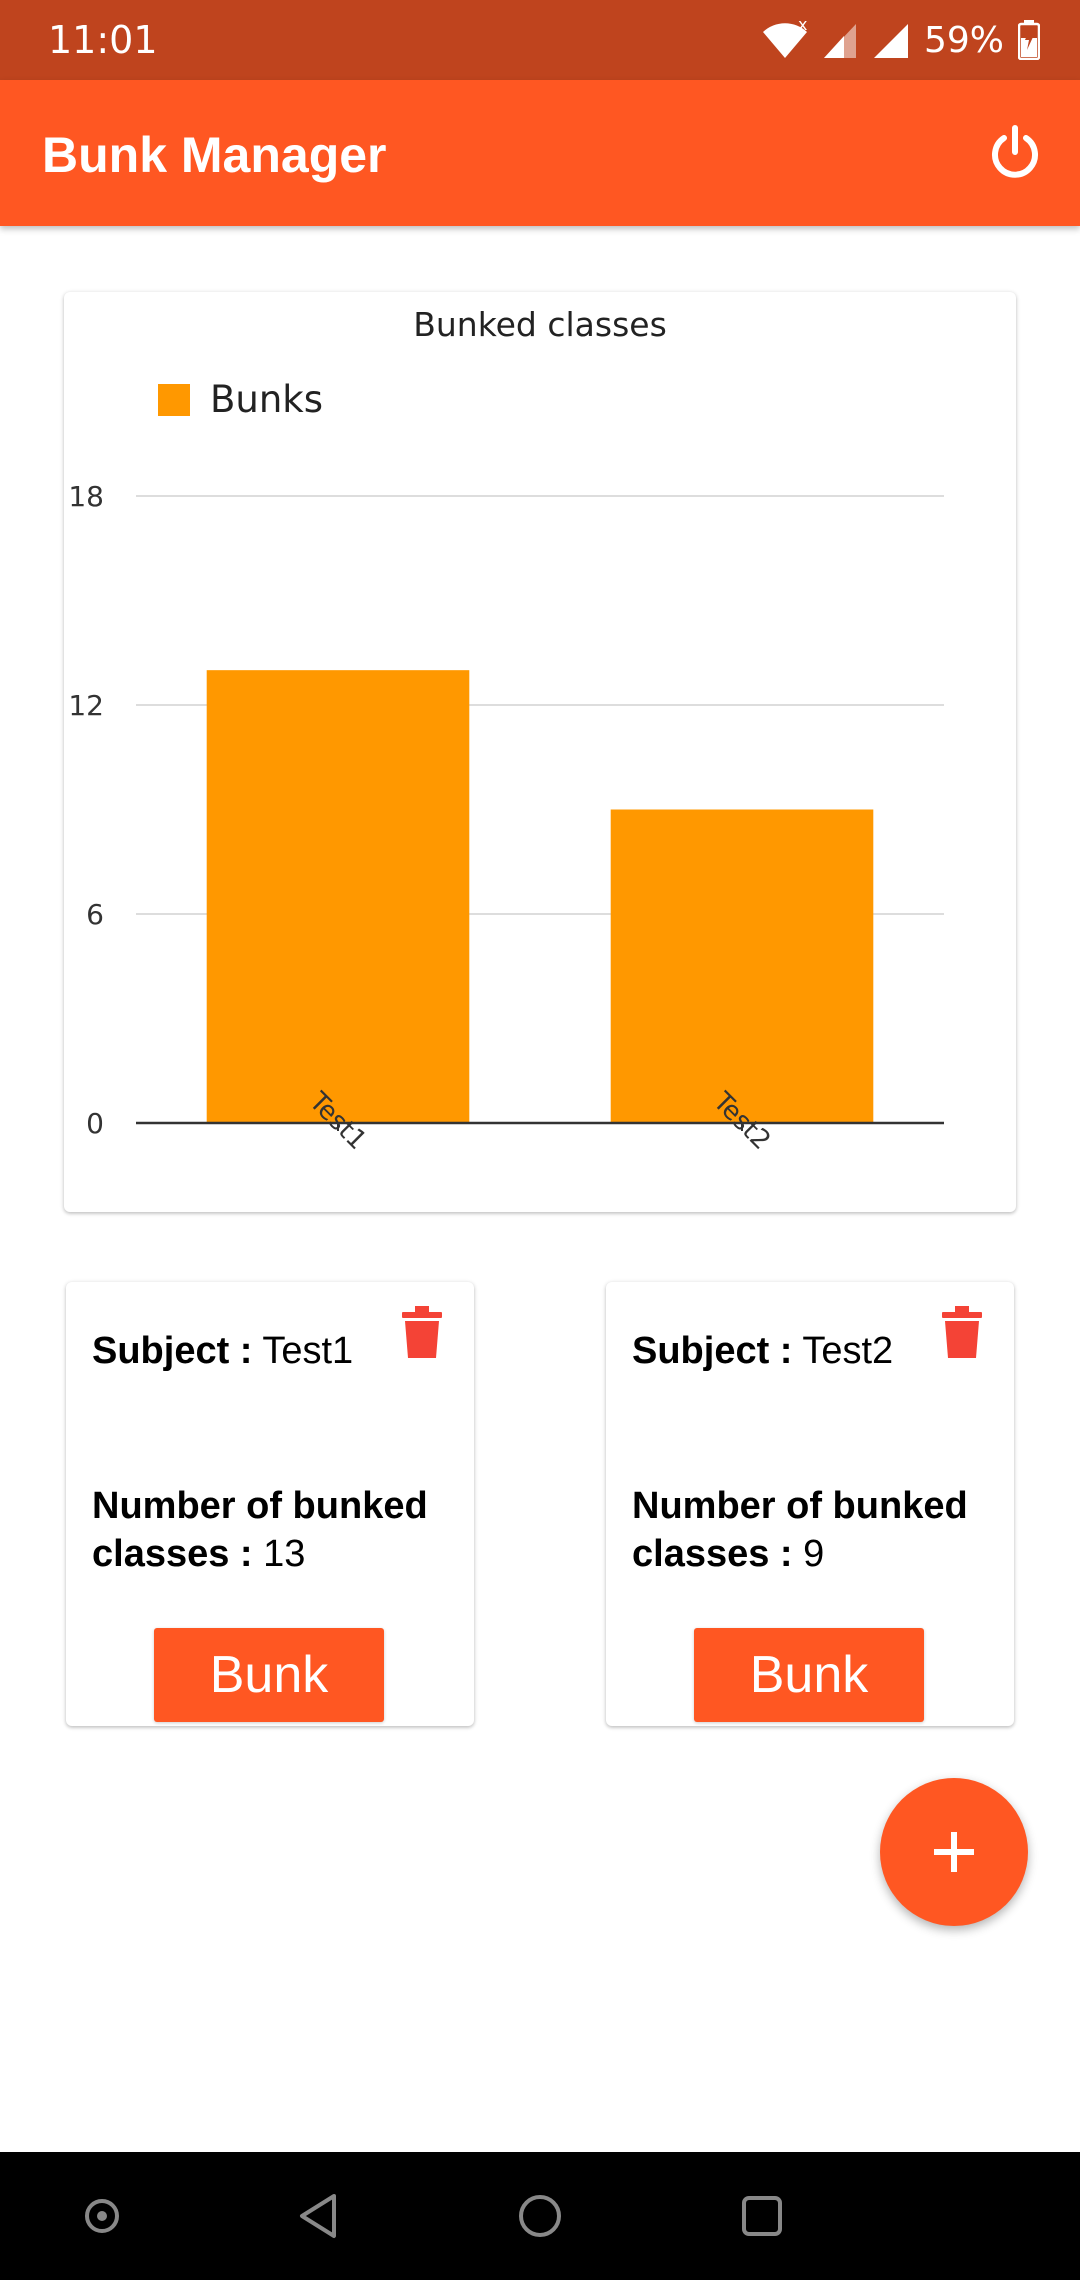 The width and height of the screenshot is (1080, 2280). What do you see at coordinates (540, 40) in the screenshot?
I see `status-bar: 11:01 x 59%` at bounding box center [540, 40].